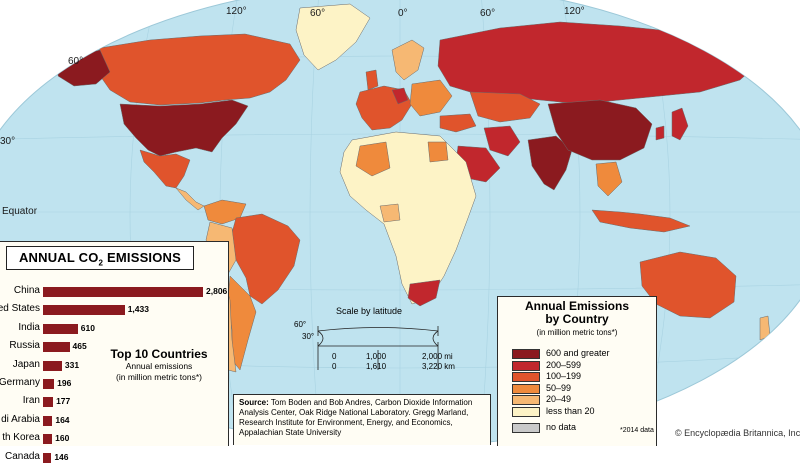 The height and width of the screenshot is (464, 800). Describe the element at coordinates (369, 311) in the screenshot. I see `scale-title: Scale by latitude` at that location.